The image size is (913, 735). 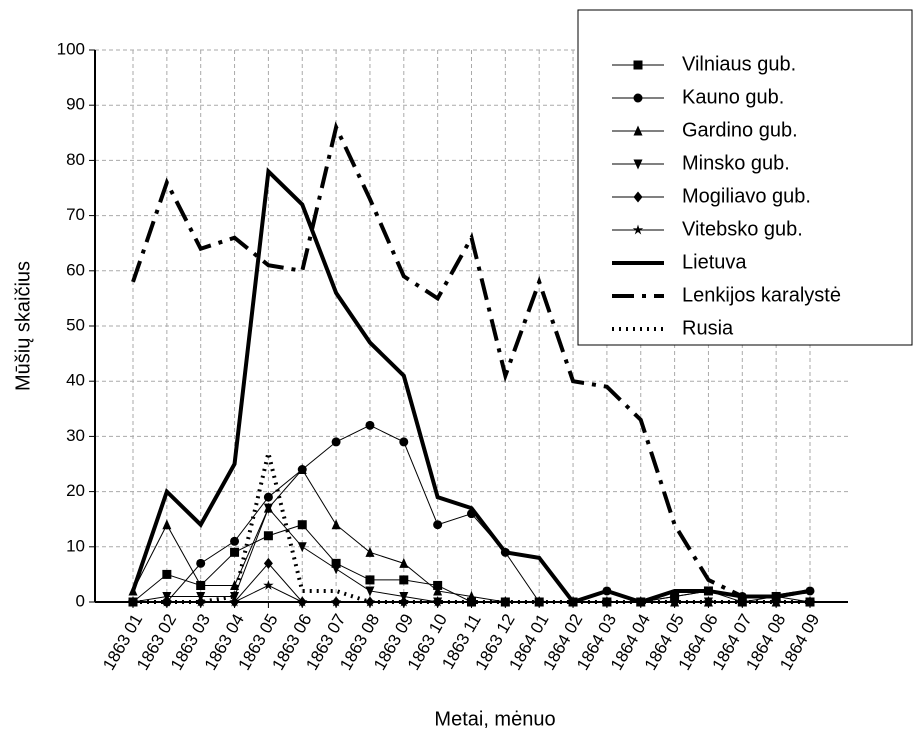 What do you see at coordinates (733, 97) in the screenshot?
I see `legend-label: Kauno gub.` at bounding box center [733, 97].